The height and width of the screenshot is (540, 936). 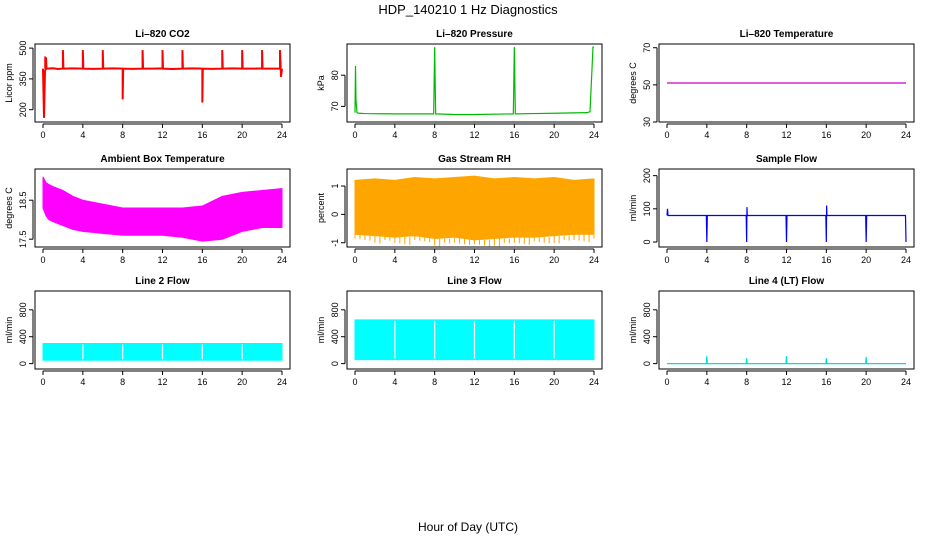 What do you see at coordinates (786, 360) in the screenshot?
I see `series-line-line4` at bounding box center [786, 360].